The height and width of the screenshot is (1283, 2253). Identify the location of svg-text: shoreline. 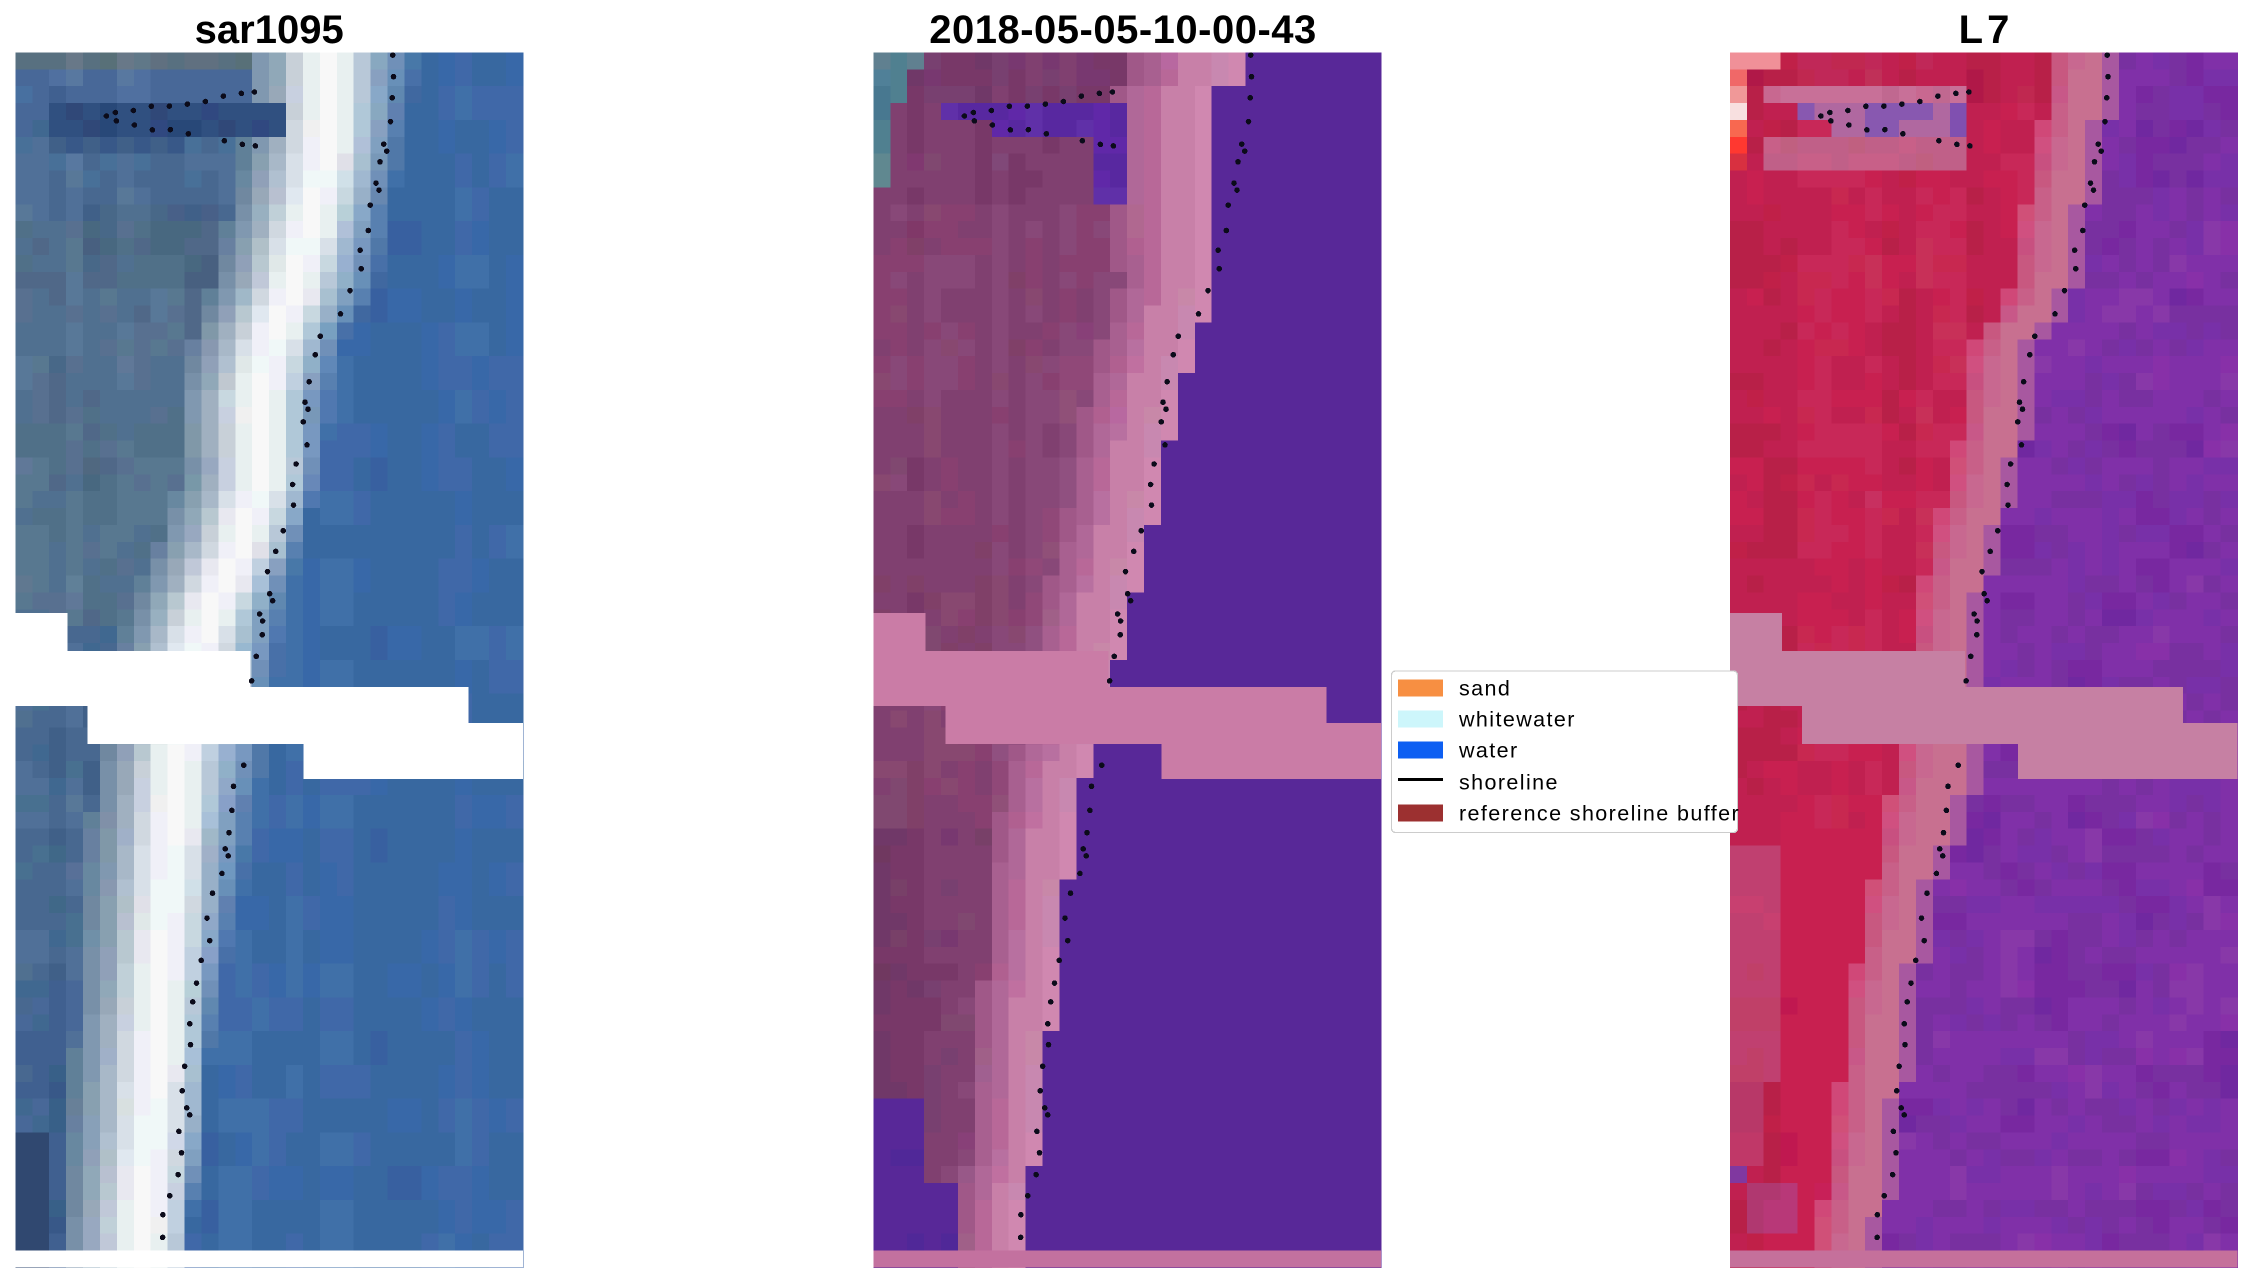
(1509, 783).